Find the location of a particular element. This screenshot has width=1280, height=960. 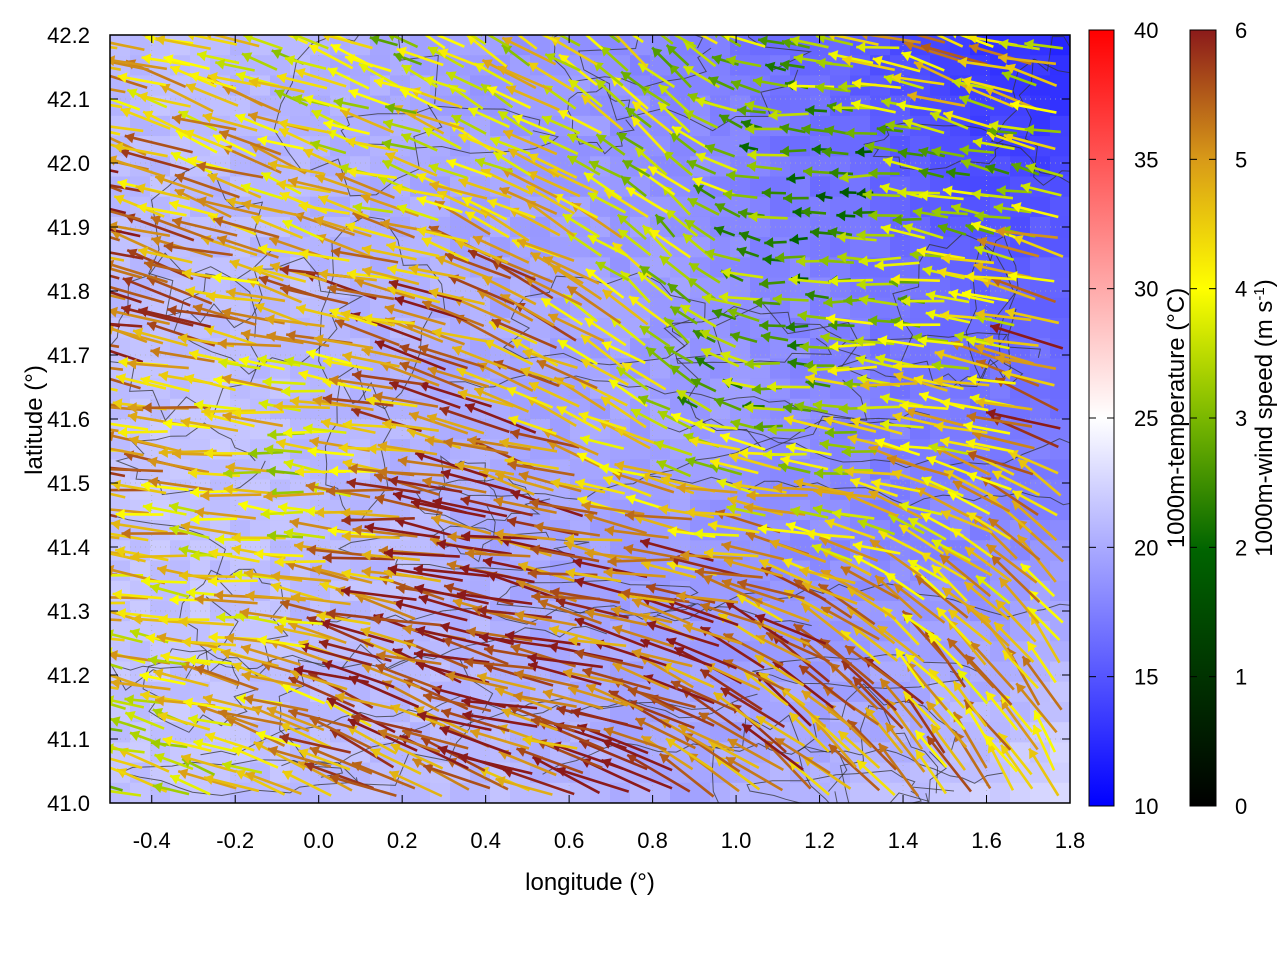

contour-line is located at coordinates (889, 754).